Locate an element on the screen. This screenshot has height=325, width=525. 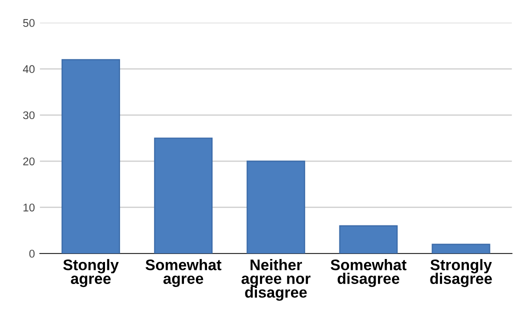
y-tick-label: 40 is located at coordinates (28, 69).